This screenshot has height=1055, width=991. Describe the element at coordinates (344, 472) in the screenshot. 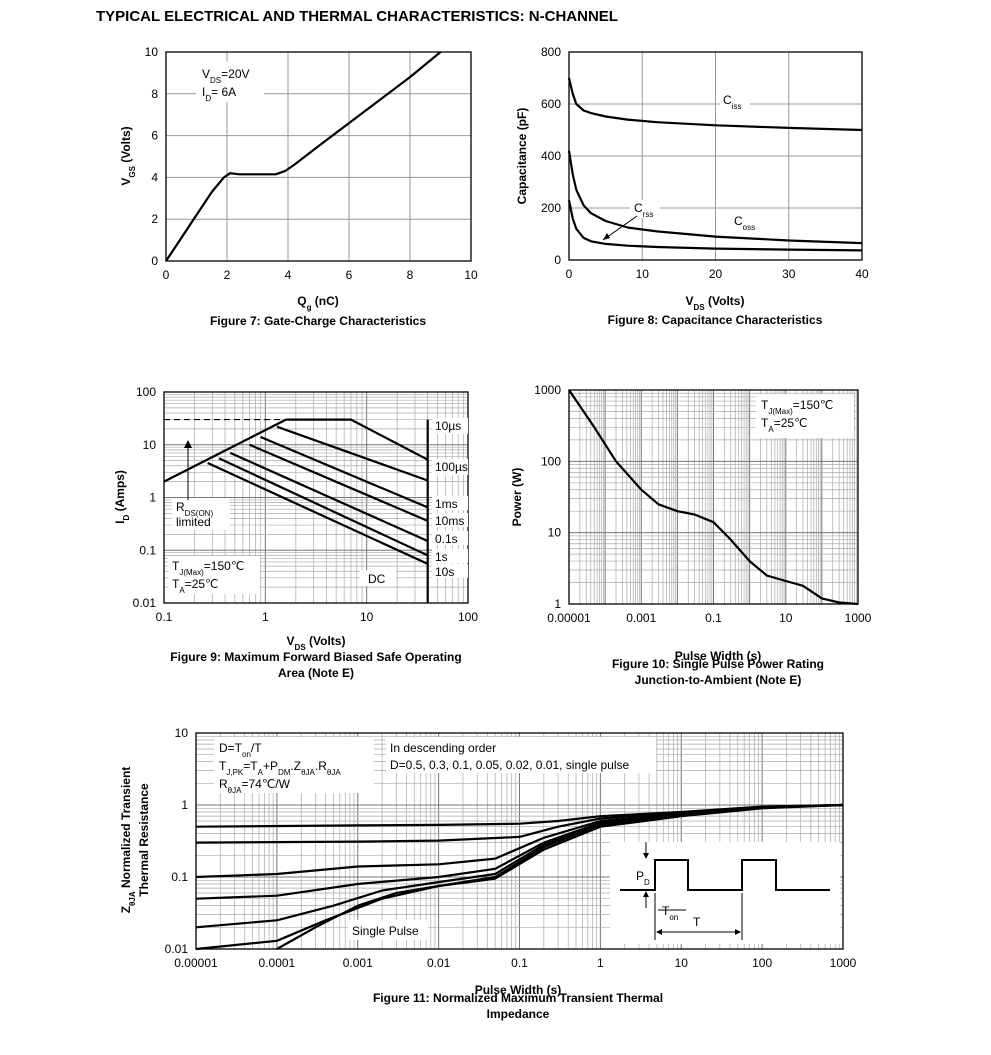

I see `series-line-1ms` at that location.